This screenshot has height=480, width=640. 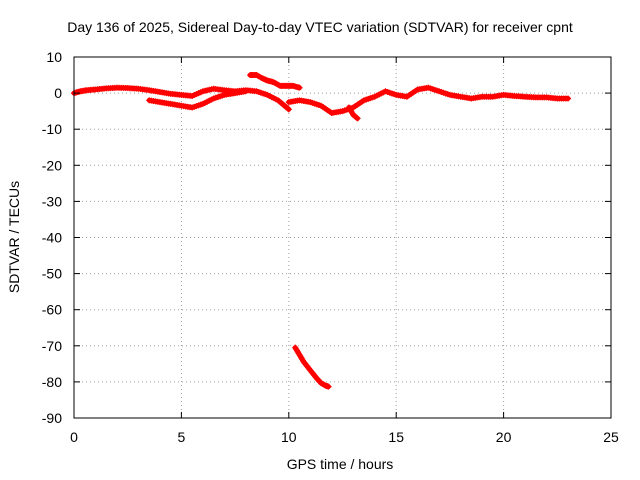 I want to click on y-tick-label: 0, so click(x=58, y=93).